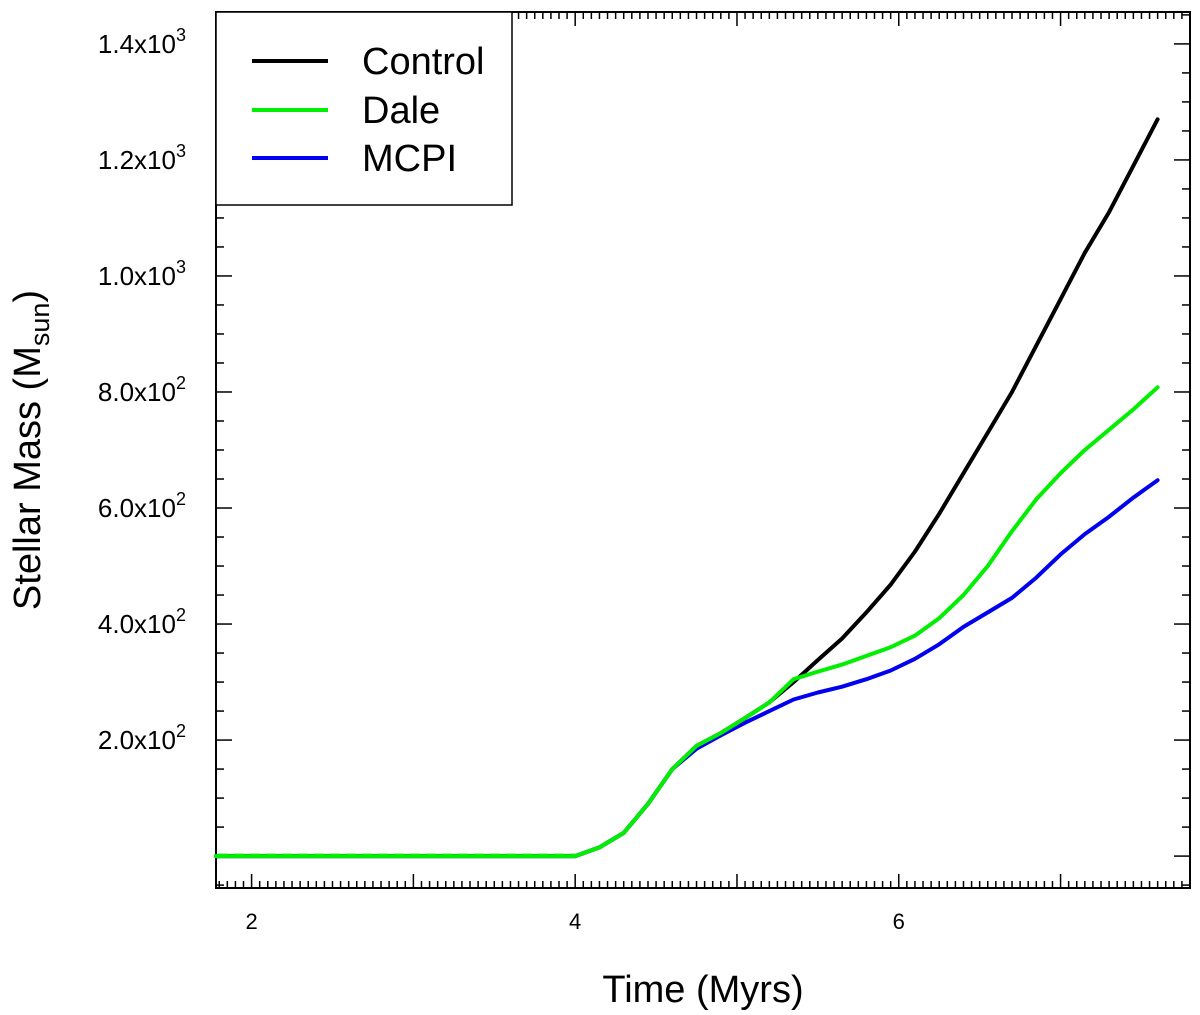  Describe the element at coordinates (899, 921) in the screenshot. I see `x-tick-label: 6` at that location.